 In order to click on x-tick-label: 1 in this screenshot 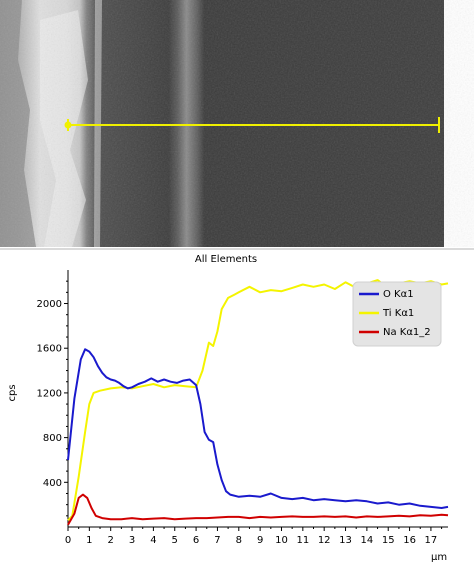, I will do `click(89, 540)`.